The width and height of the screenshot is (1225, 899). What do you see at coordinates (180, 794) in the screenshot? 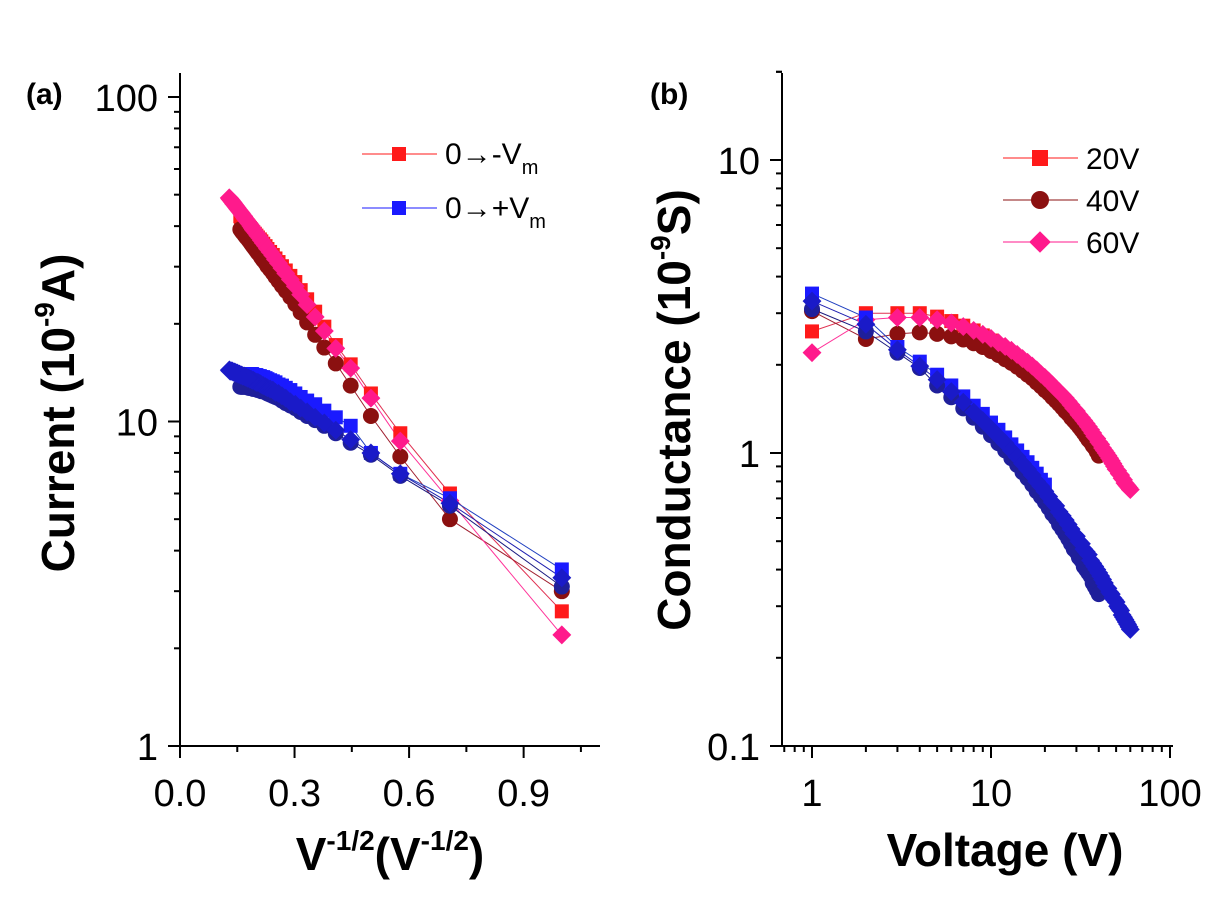
I see `x-tick-label: 0.0` at bounding box center [180, 794].